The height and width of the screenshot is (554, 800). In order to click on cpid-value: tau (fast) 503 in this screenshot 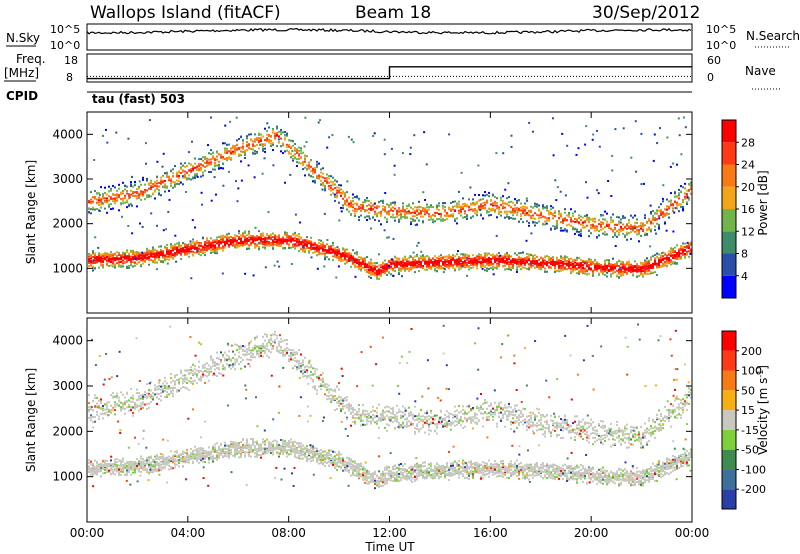, I will do `click(138, 99)`.